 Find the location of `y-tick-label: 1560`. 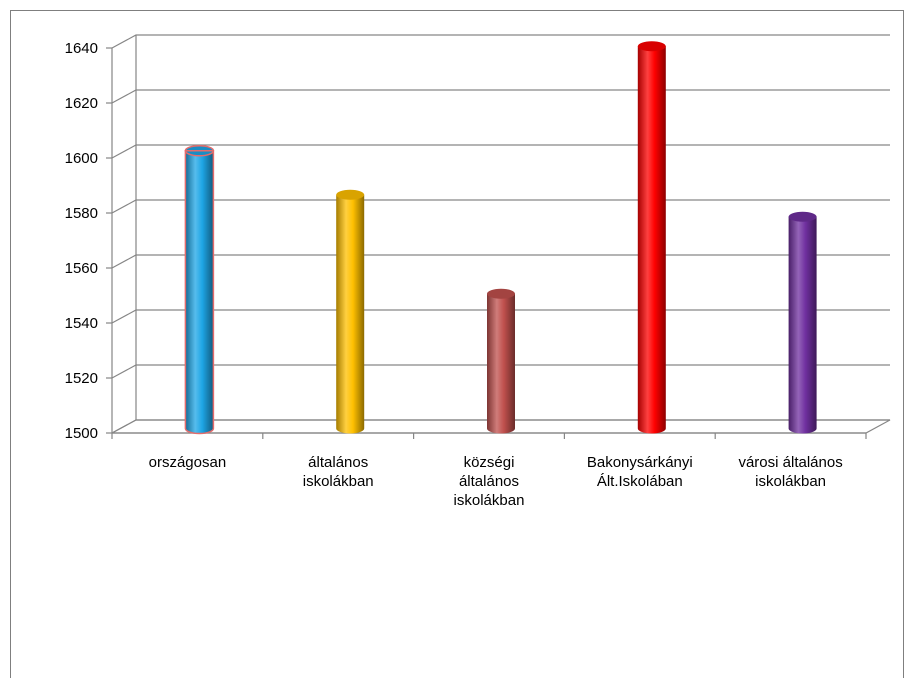

y-tick-label: 1560 is located at coordinates (81, 268).